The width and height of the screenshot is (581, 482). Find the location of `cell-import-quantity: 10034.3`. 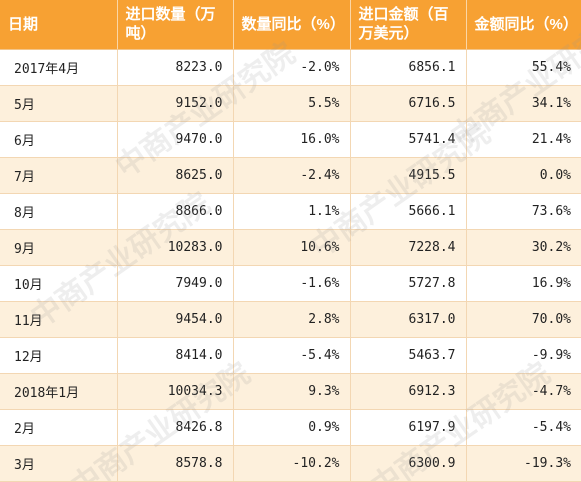

cell-import-quantity: 10034.3 is located at coordinates (175, 391).